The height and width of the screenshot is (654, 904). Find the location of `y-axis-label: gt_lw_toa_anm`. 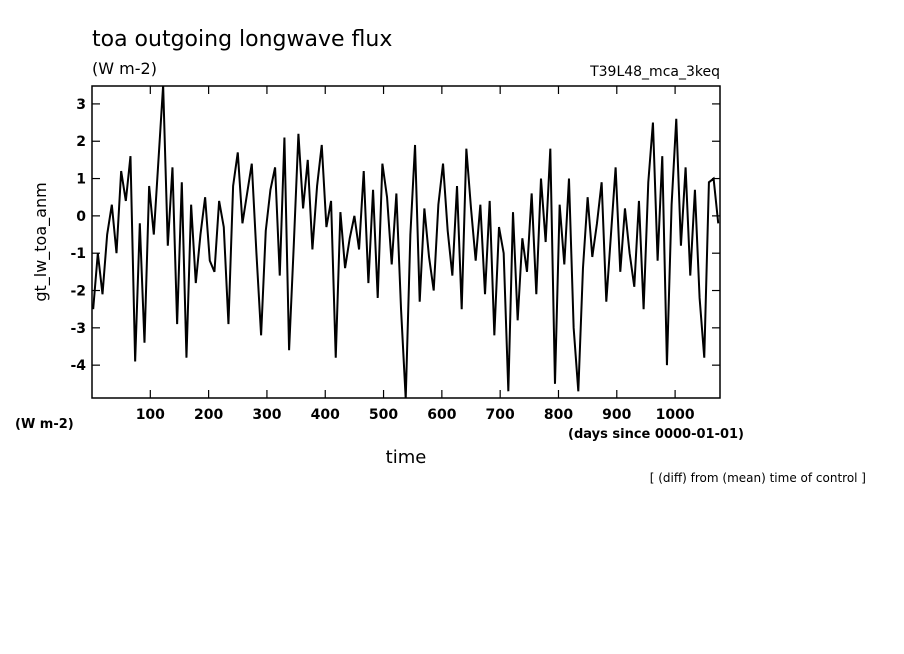

y-axis-label: gt_lw_toa_anm is located at coordinates (41, 241).